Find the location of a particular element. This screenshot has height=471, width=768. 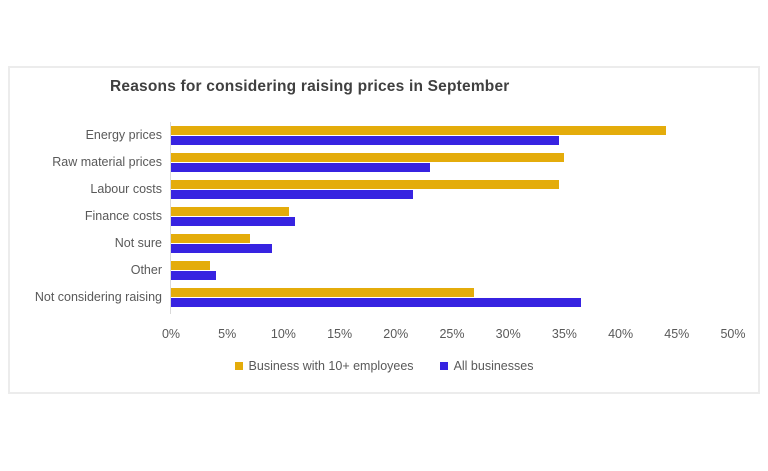

x-axis-tick-label: 15% is located at coordinates (340, 334).